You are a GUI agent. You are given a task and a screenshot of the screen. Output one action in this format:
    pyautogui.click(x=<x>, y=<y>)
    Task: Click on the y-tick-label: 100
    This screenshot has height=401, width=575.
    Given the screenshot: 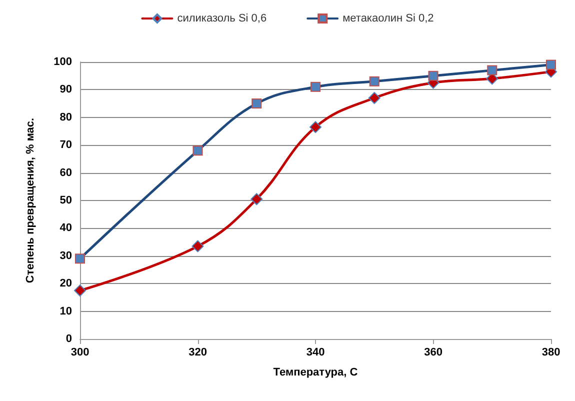 What is the action you would take?
    pyautogui.click(x=63, y=62)
    